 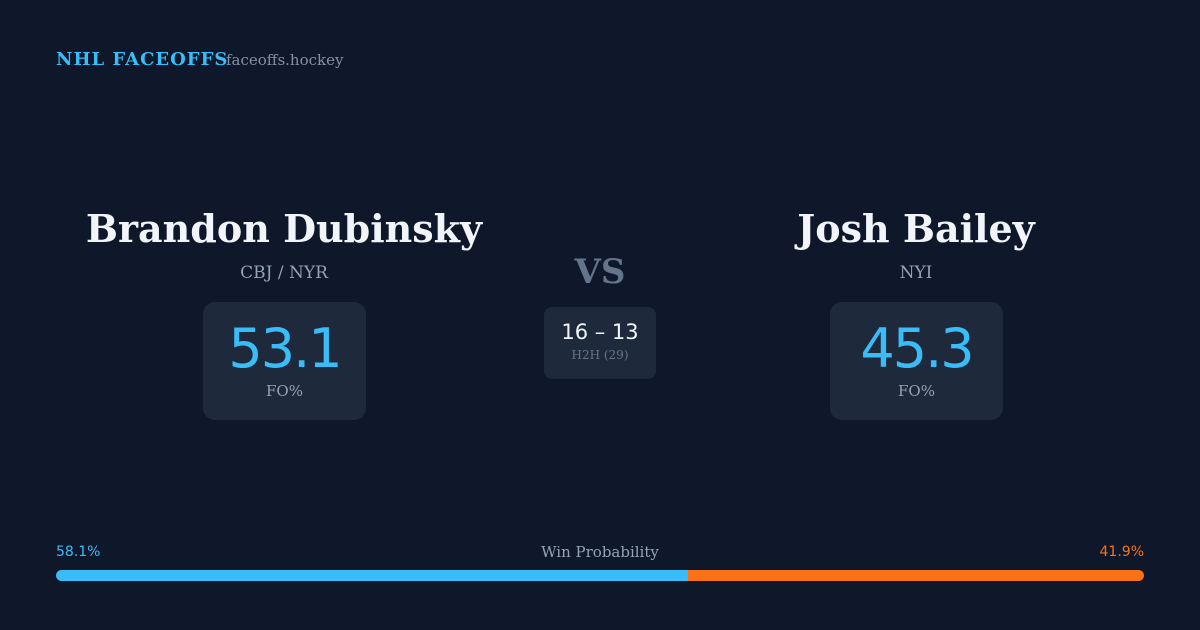 What do you see at coordinates (284, 273) in the screenshot?
I see `player-team: CBJ / NYR` at bounding box center [284, 273].